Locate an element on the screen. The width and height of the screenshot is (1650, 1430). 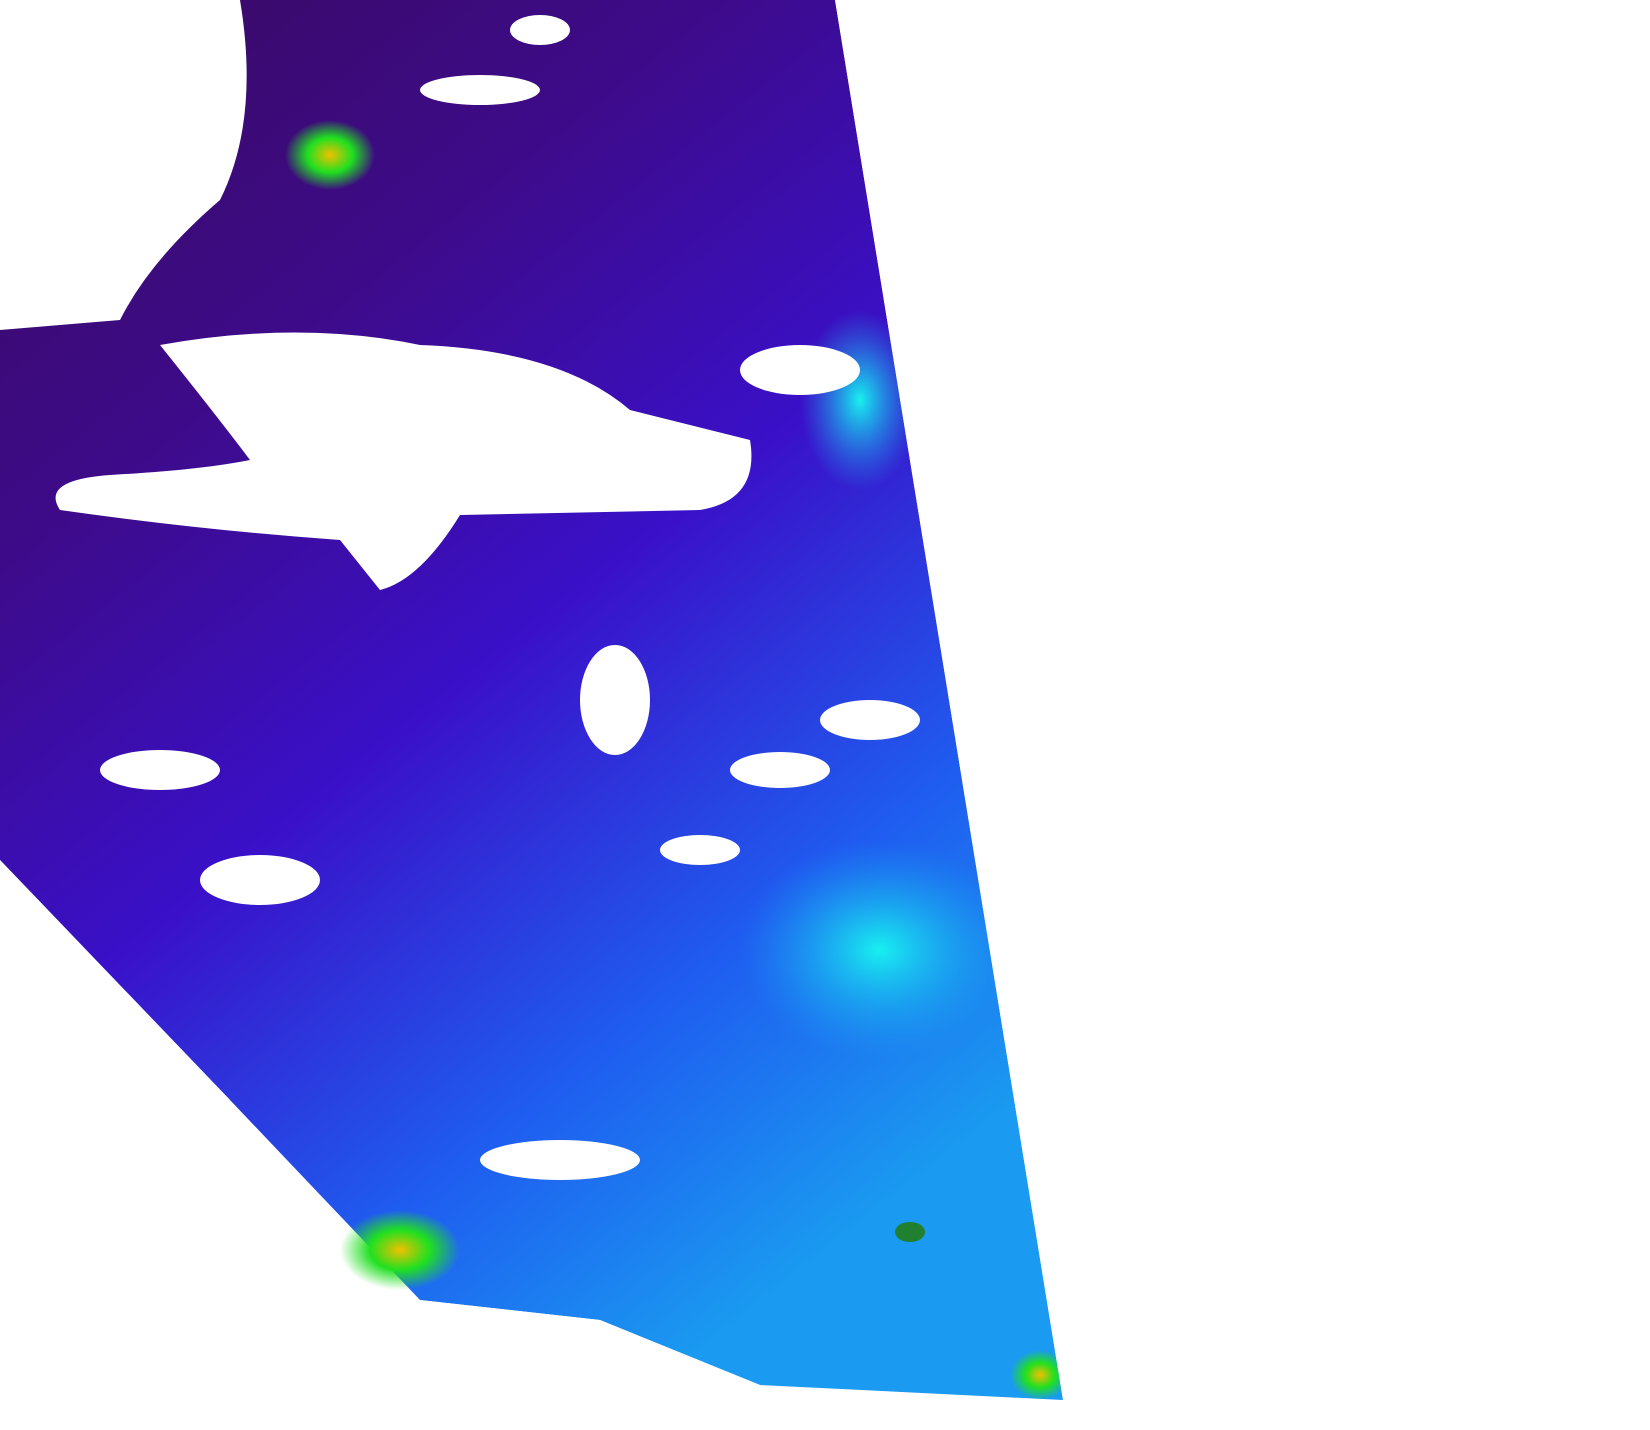
island-patch is located at coordinates (910, 1232).